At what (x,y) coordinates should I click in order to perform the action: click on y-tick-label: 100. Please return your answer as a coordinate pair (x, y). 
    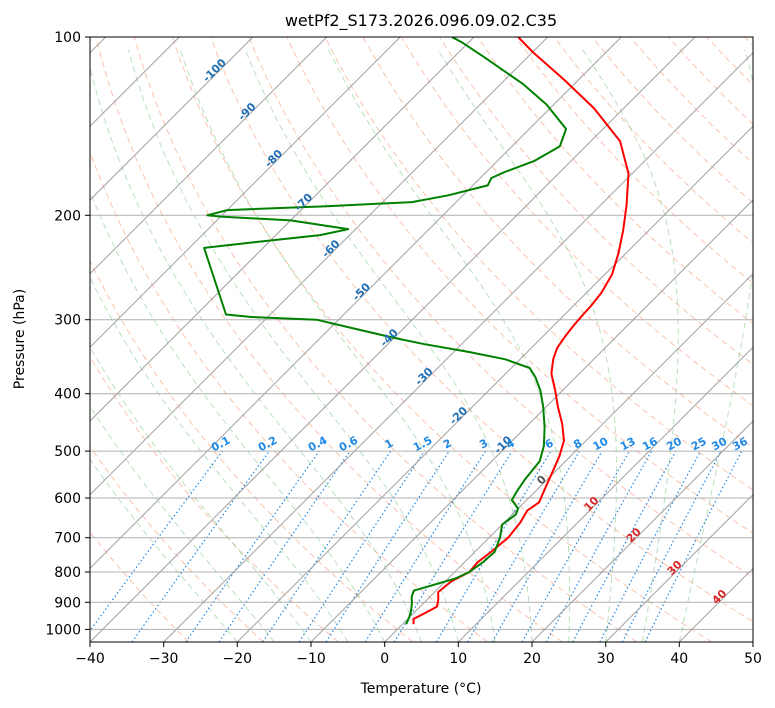
    Looking at the image, I should click on (67, 38).